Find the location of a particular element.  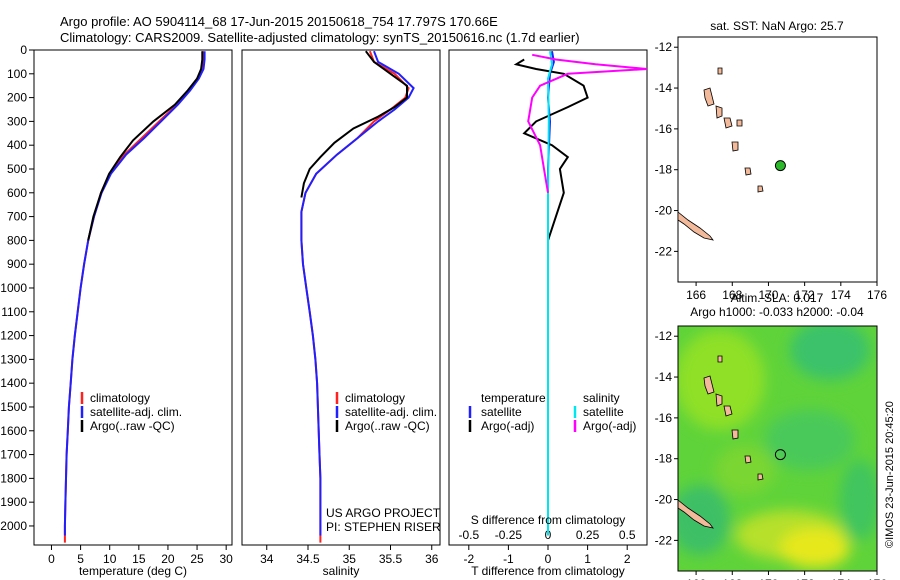

x-tick-label: 20 is located at coordinates (168, 559).